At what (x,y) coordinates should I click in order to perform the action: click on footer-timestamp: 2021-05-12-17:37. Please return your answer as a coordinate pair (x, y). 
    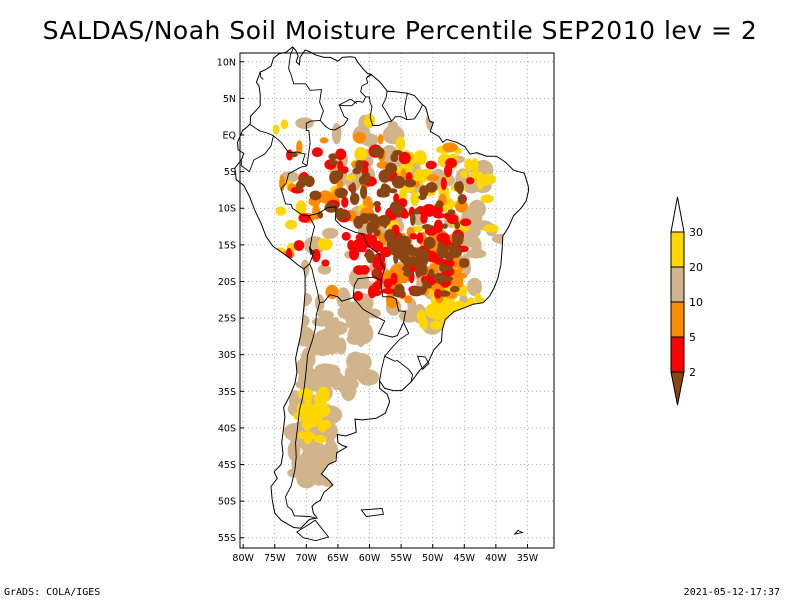
    Looking at the image, I should click on (731, 592).